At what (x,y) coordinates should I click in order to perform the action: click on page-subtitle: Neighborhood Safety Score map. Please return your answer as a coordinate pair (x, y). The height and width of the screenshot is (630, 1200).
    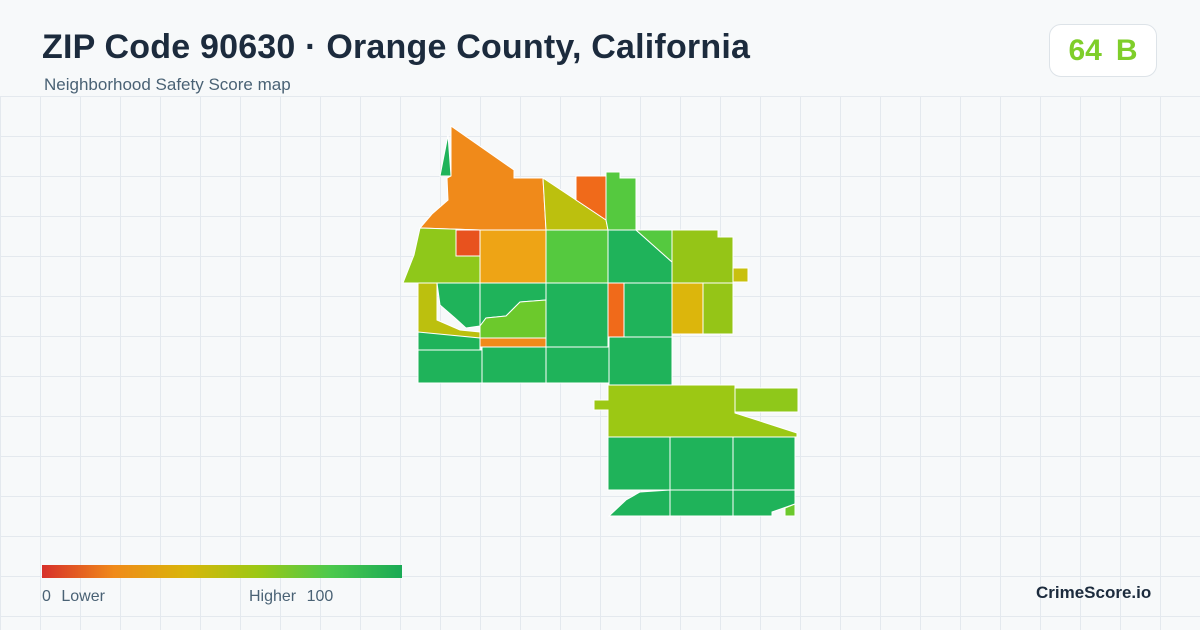
    Looking at the image, I should click on (167, 84).